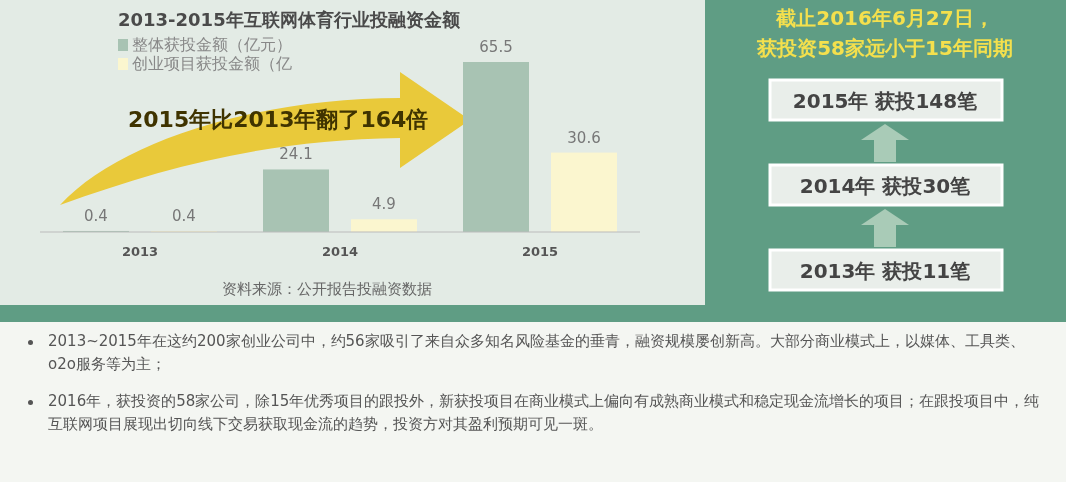  What do you see at coordinates (296, 154) in the screenshot?
I see `data-label: 24.1` at bounding box center [296, 154].